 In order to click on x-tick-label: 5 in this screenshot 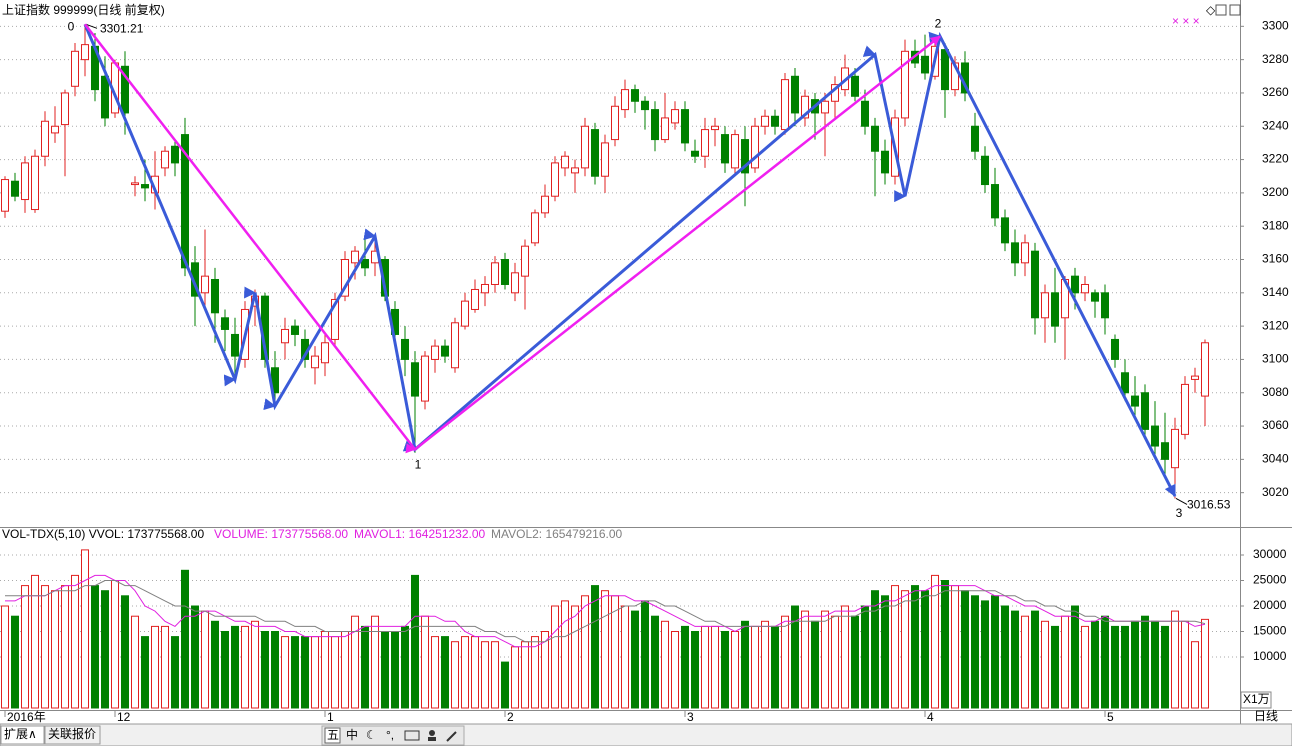, I will do `click(1110, 717)`.